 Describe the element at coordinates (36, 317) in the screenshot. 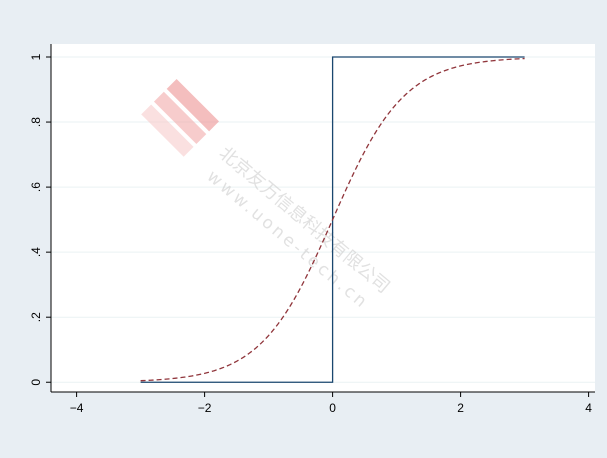

I see `y-tick-label-1: .2` at that location.